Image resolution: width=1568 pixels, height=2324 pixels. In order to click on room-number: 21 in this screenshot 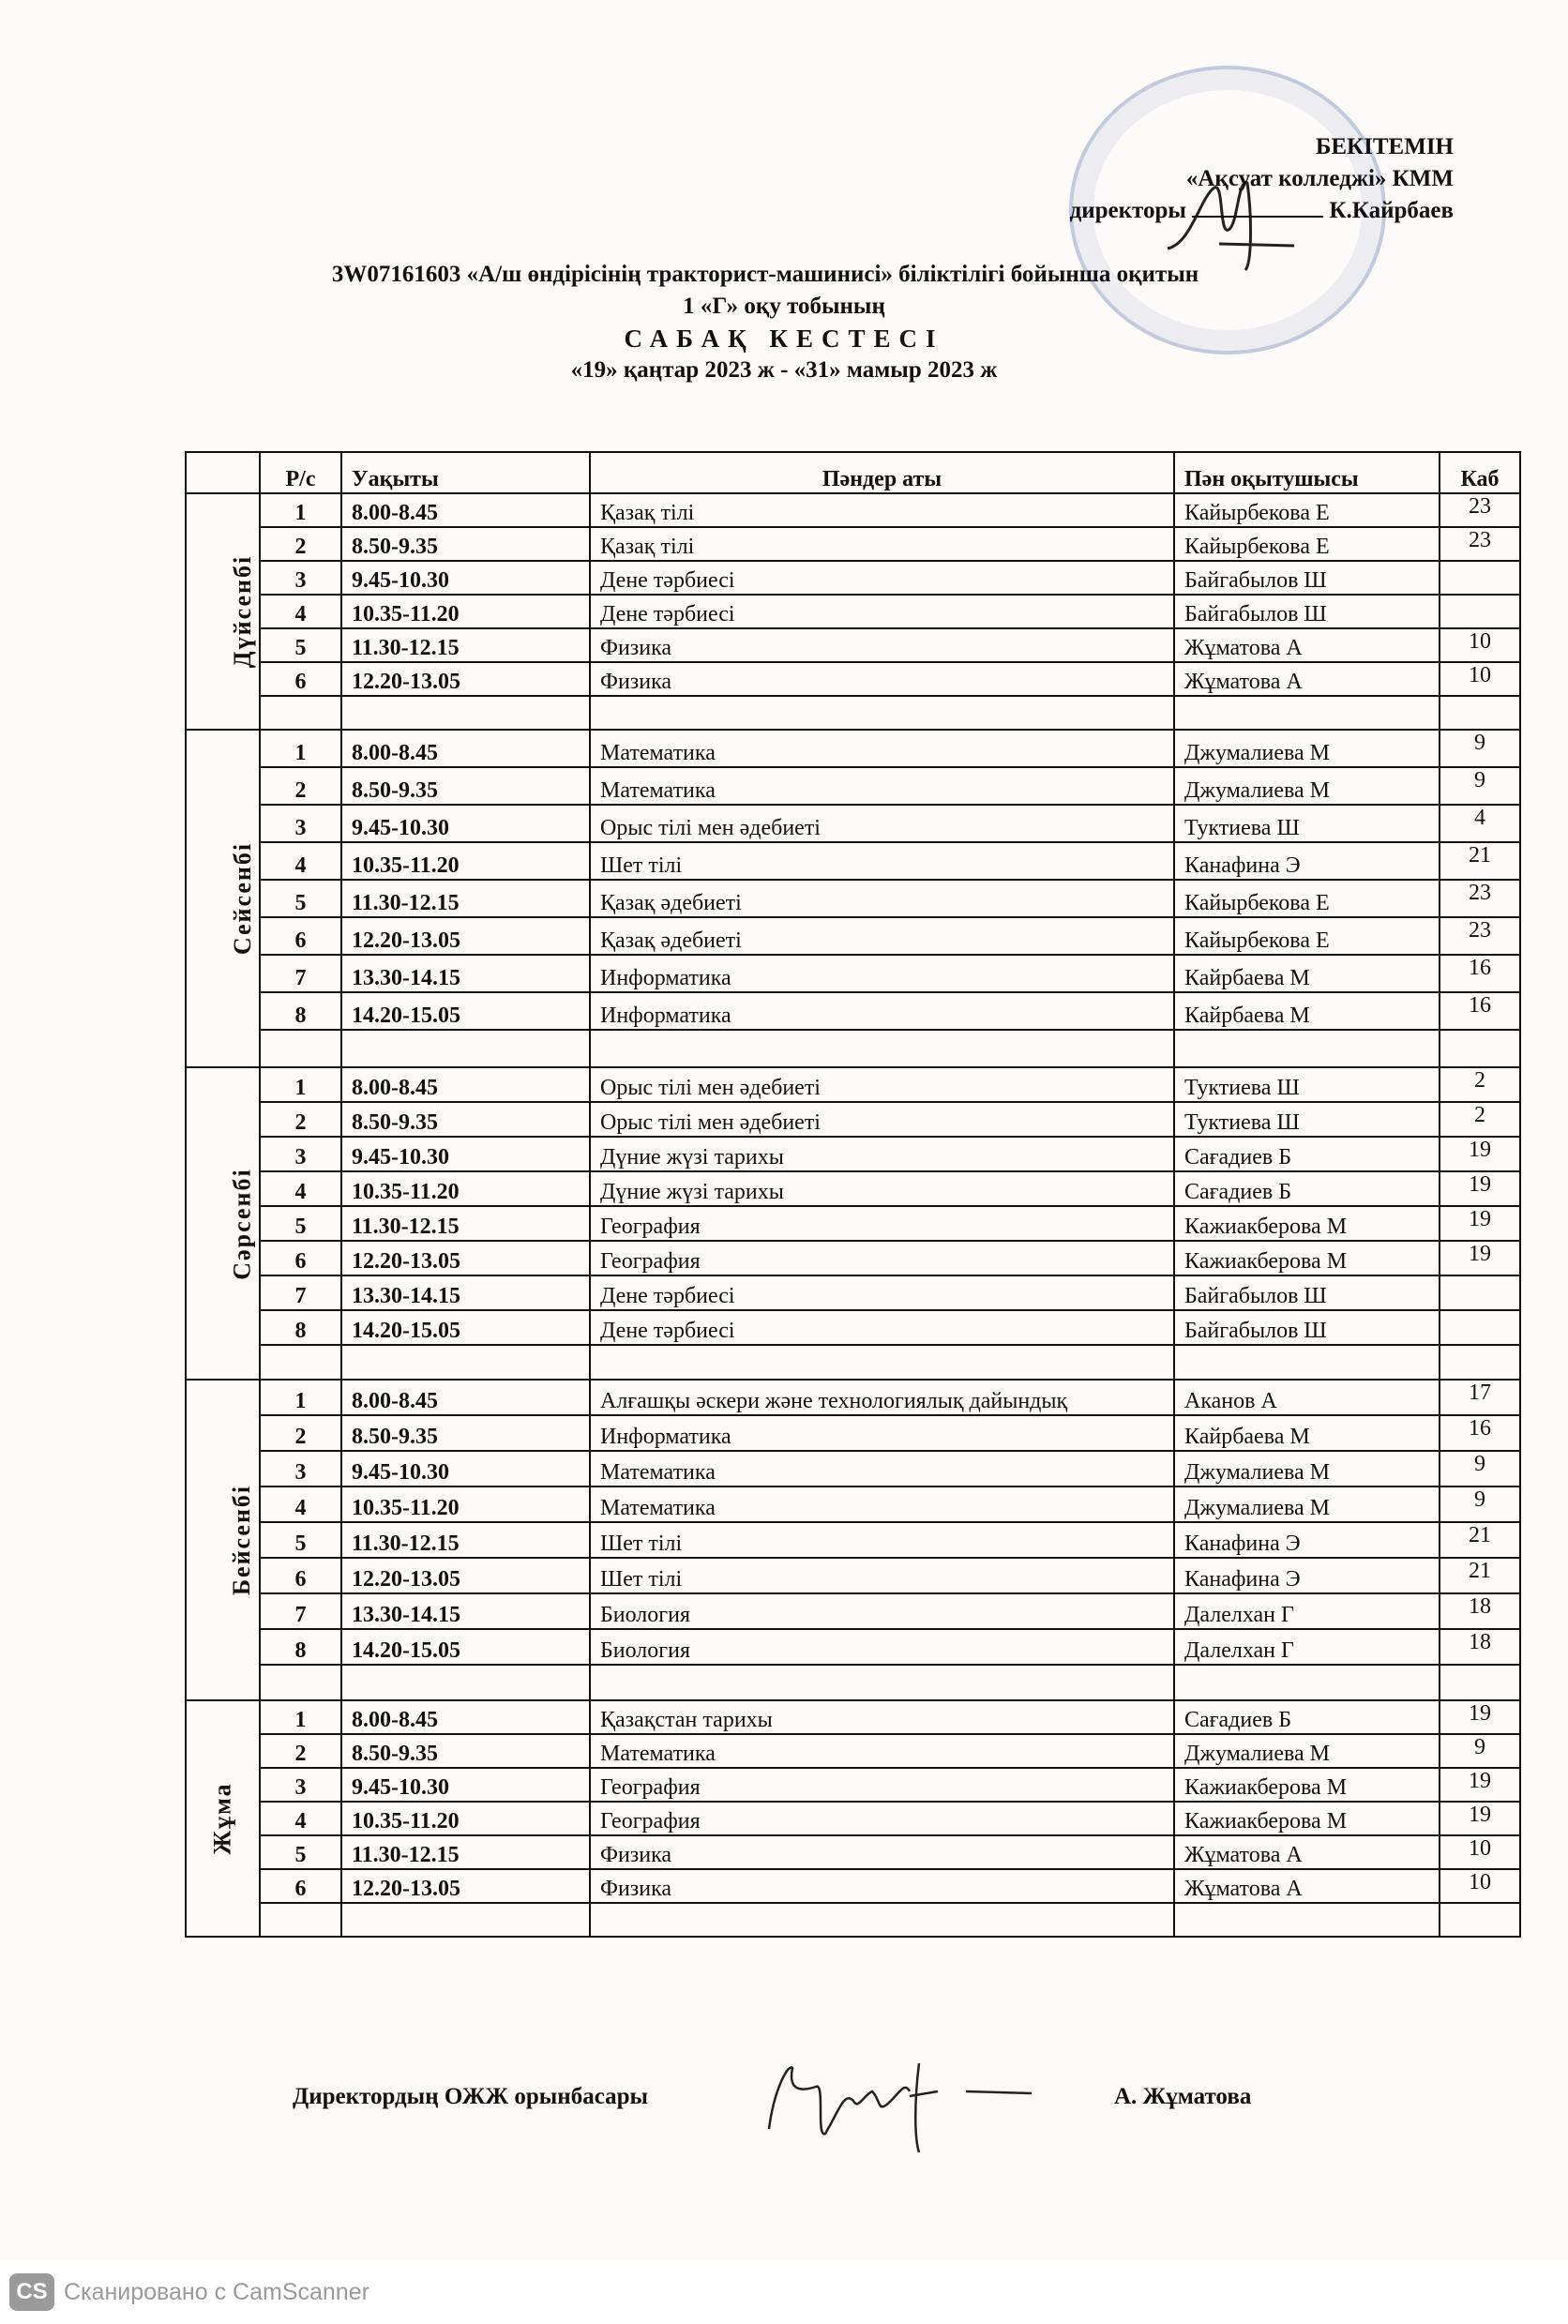, I will do `click(1480, 1540)`.